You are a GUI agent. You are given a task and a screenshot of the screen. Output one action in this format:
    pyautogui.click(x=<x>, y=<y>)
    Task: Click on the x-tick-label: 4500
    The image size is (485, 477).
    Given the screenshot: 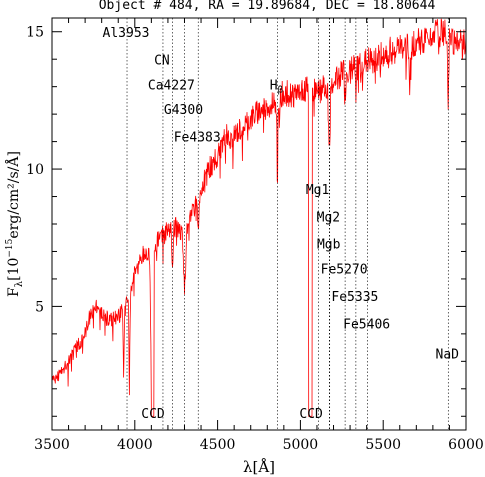 What is the action you would take?
    pyautogui.click(x=218, y=445)
    